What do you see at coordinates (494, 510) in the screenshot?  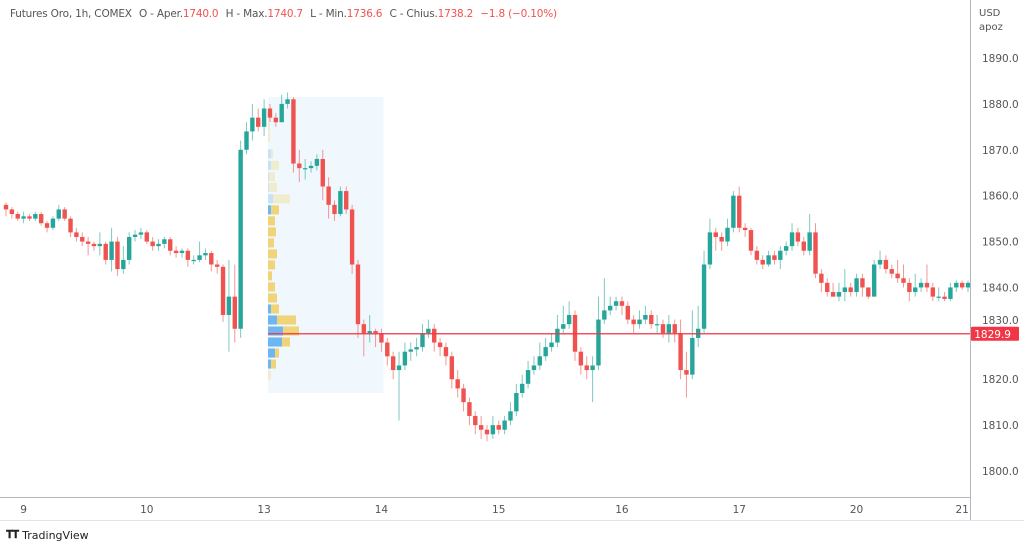 I see `time-axis: 9 10 13 14 15 16 17 20 21` at bounding box center [494, 510].